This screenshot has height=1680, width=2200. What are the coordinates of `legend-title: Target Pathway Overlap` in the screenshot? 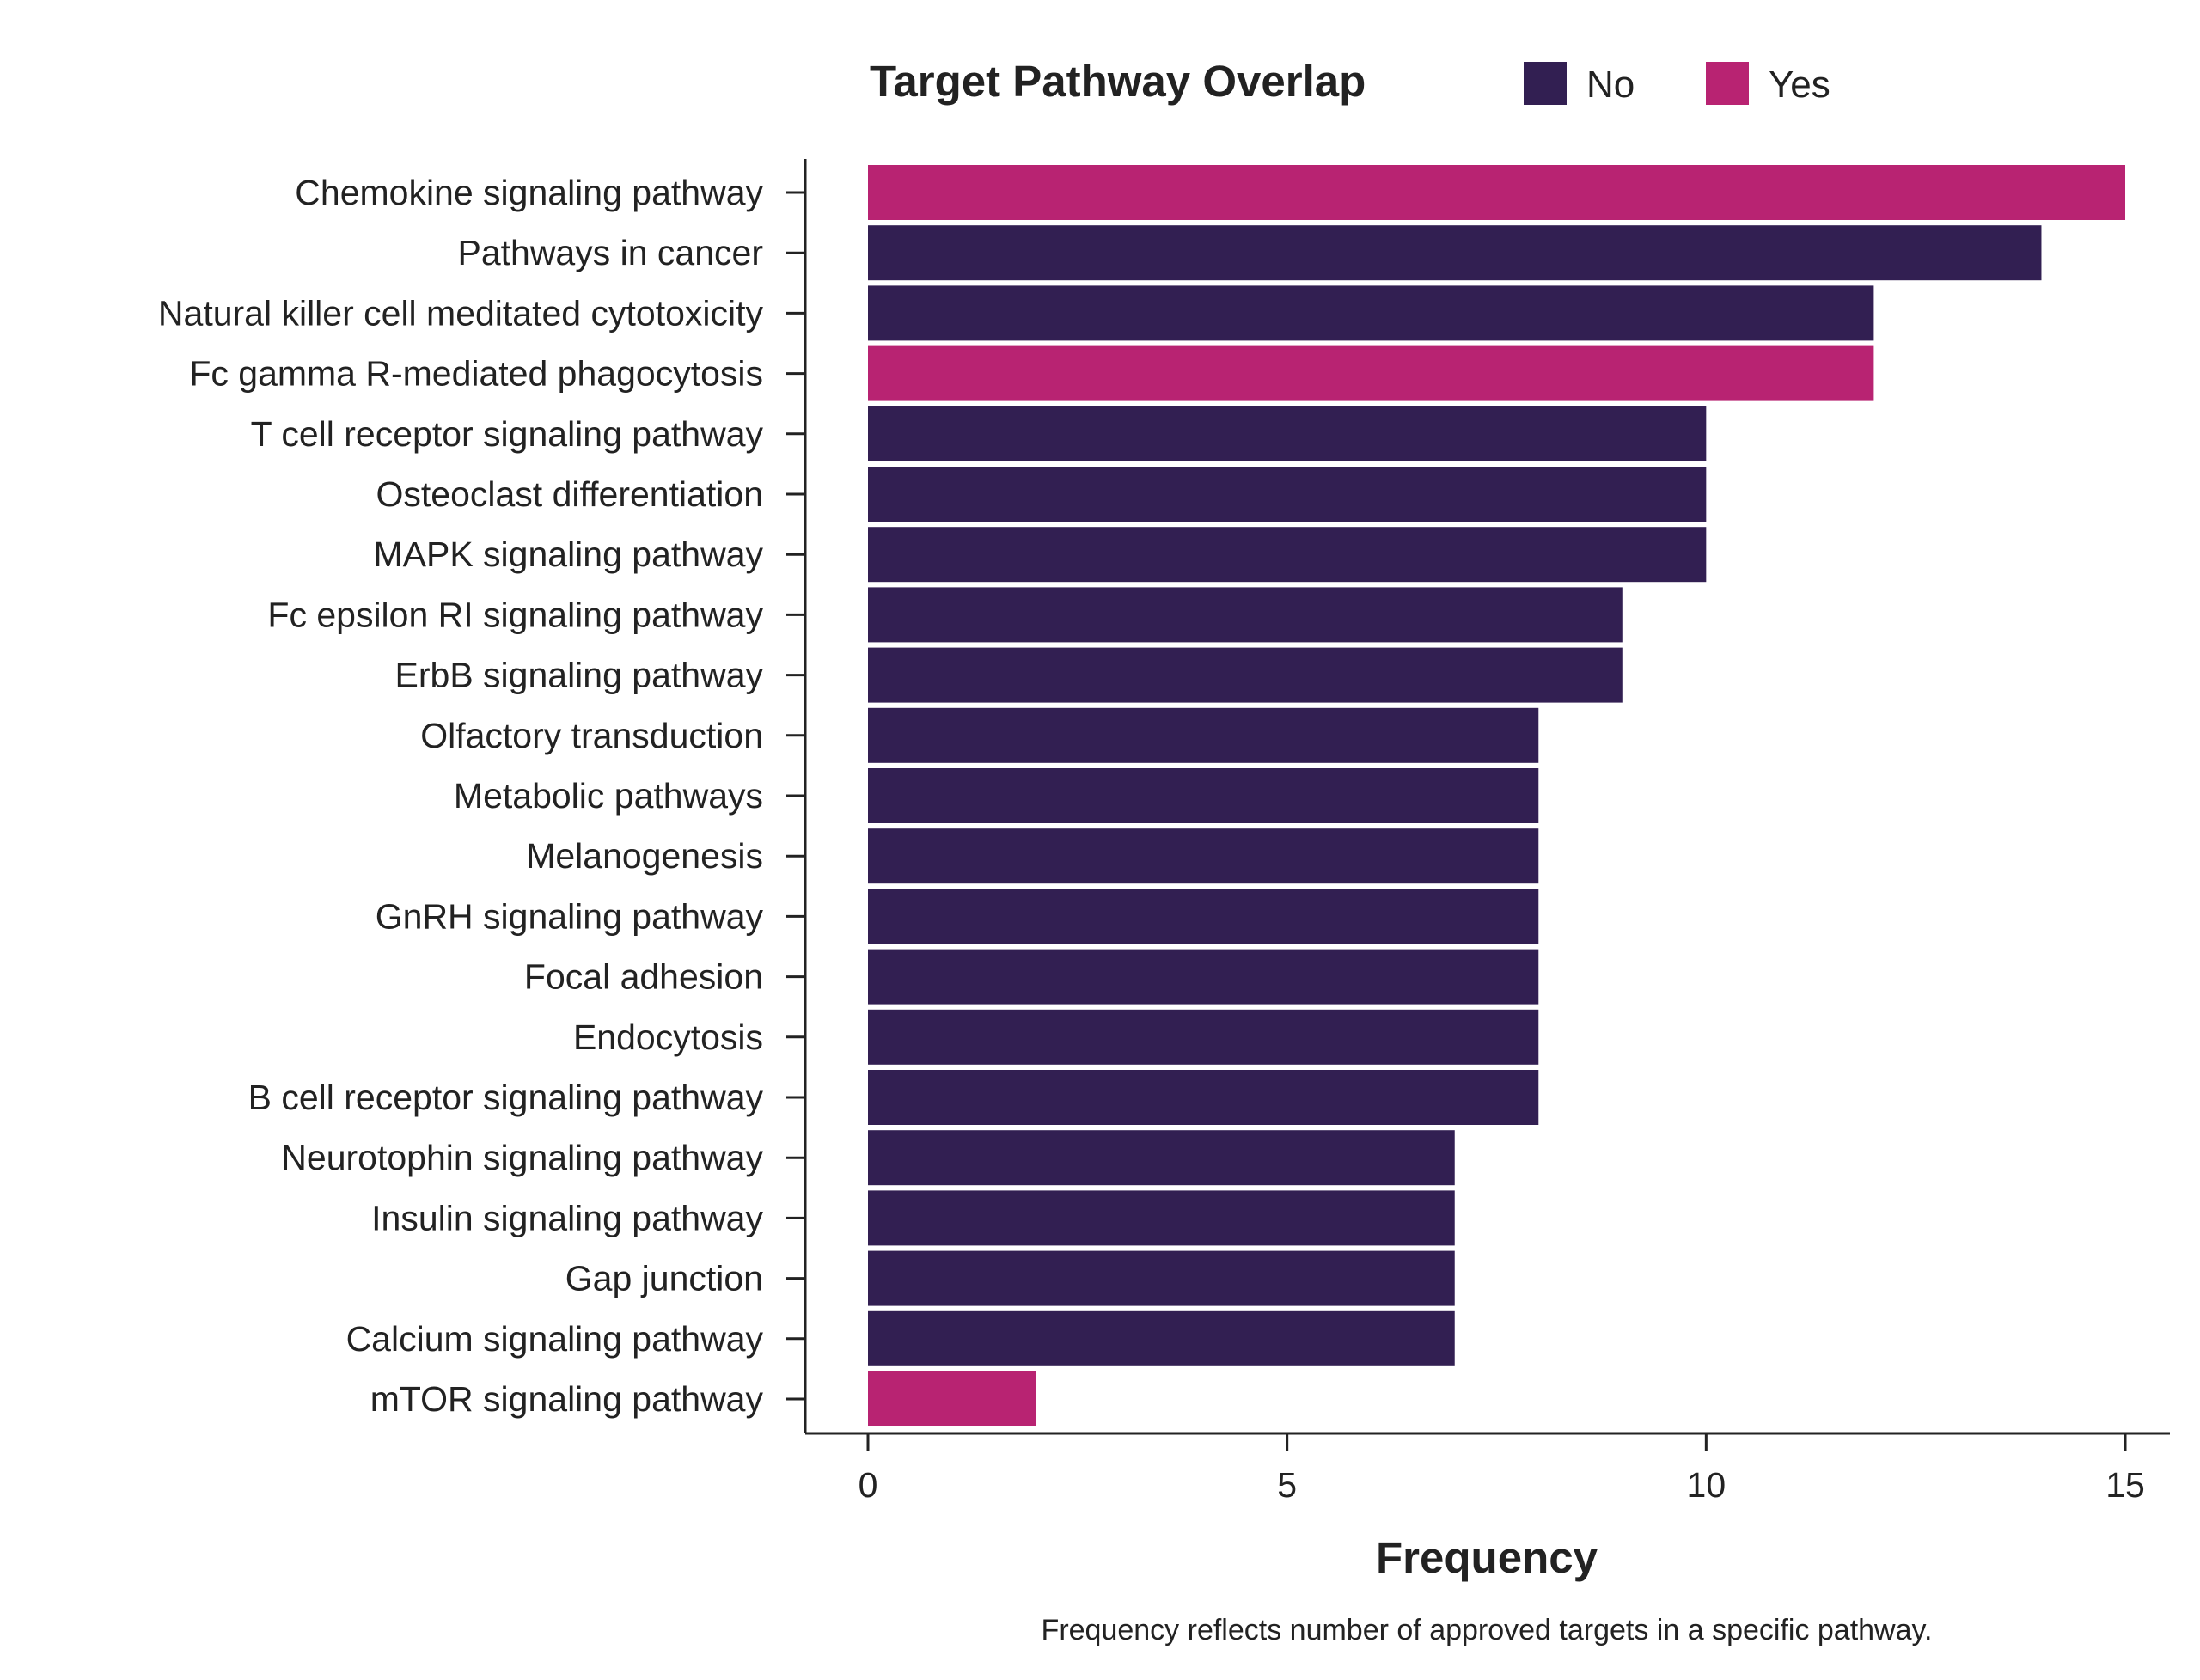 It's located at (1118, 81).